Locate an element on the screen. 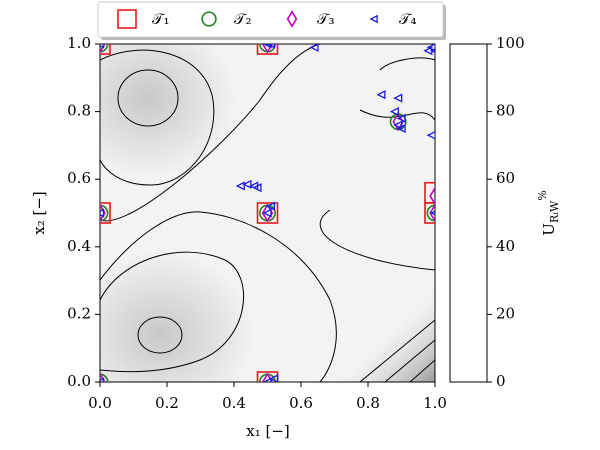 The width and height of the screenshot is (600, 450). legend-label: 𝒯₁ is located at coordinates (161, 19).